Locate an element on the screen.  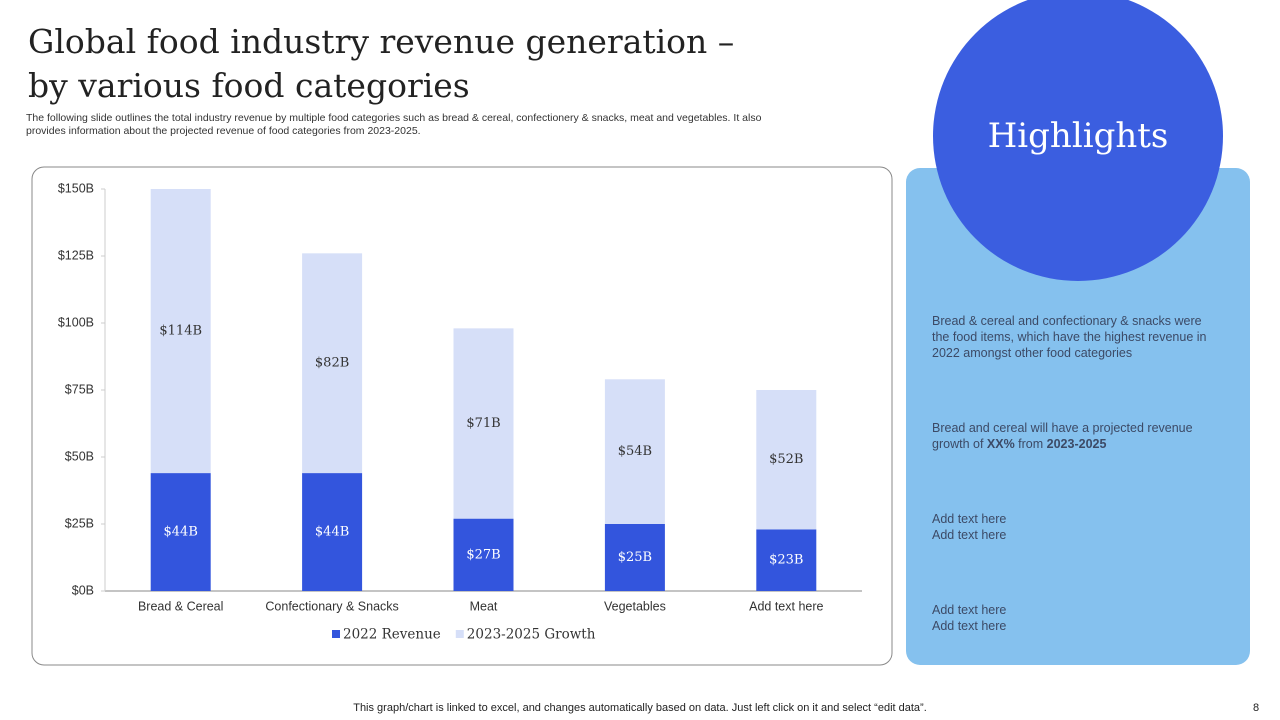
highlight-emphasis: XX% is located at coordinates (1000, 444).